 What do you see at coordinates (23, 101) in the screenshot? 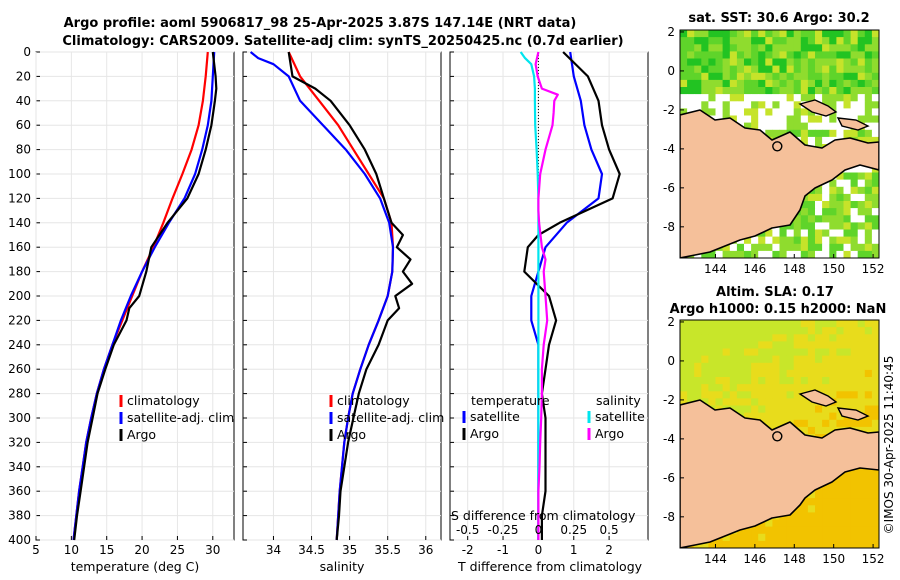
I see `depth-tick-label: 40` at bounding box center [23, 101].